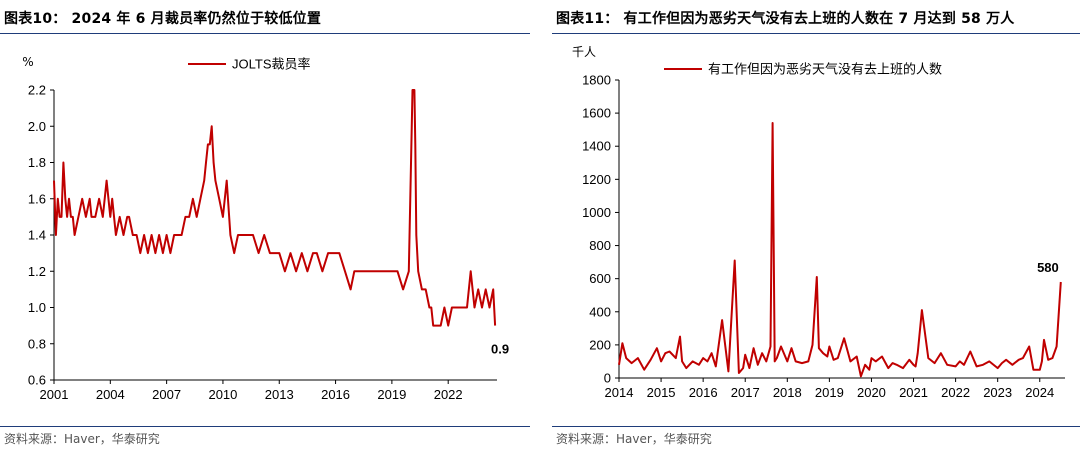  I want to click on right-x-tick-label: 2020, so click(871, 392).